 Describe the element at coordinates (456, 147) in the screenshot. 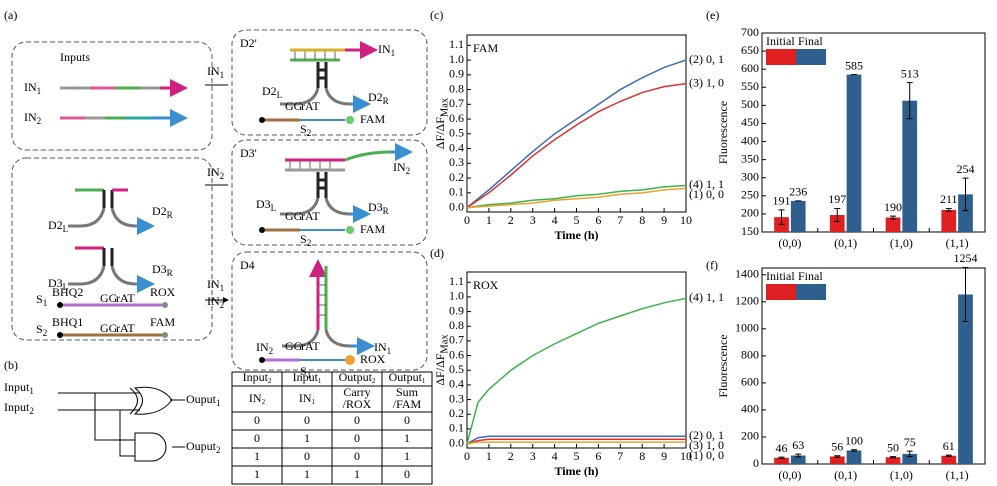

I see `y-tick-label: 0.4` at that location.